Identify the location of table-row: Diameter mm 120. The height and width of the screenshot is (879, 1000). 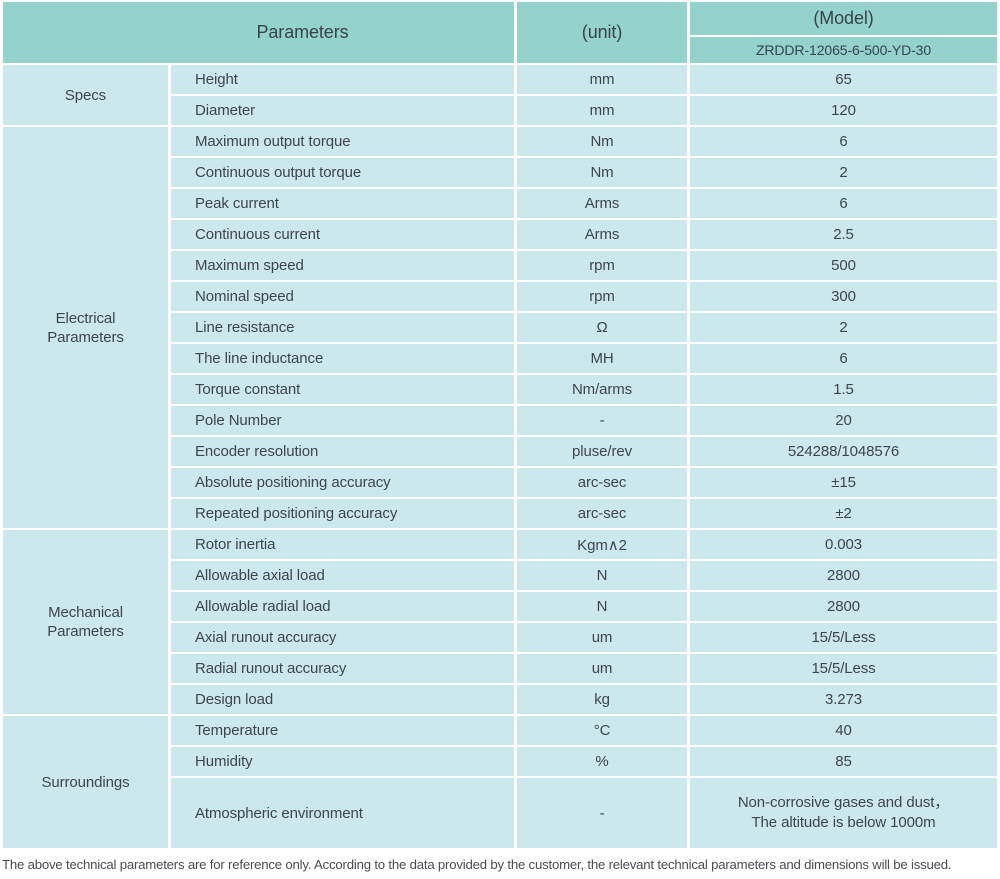
(500, 110).